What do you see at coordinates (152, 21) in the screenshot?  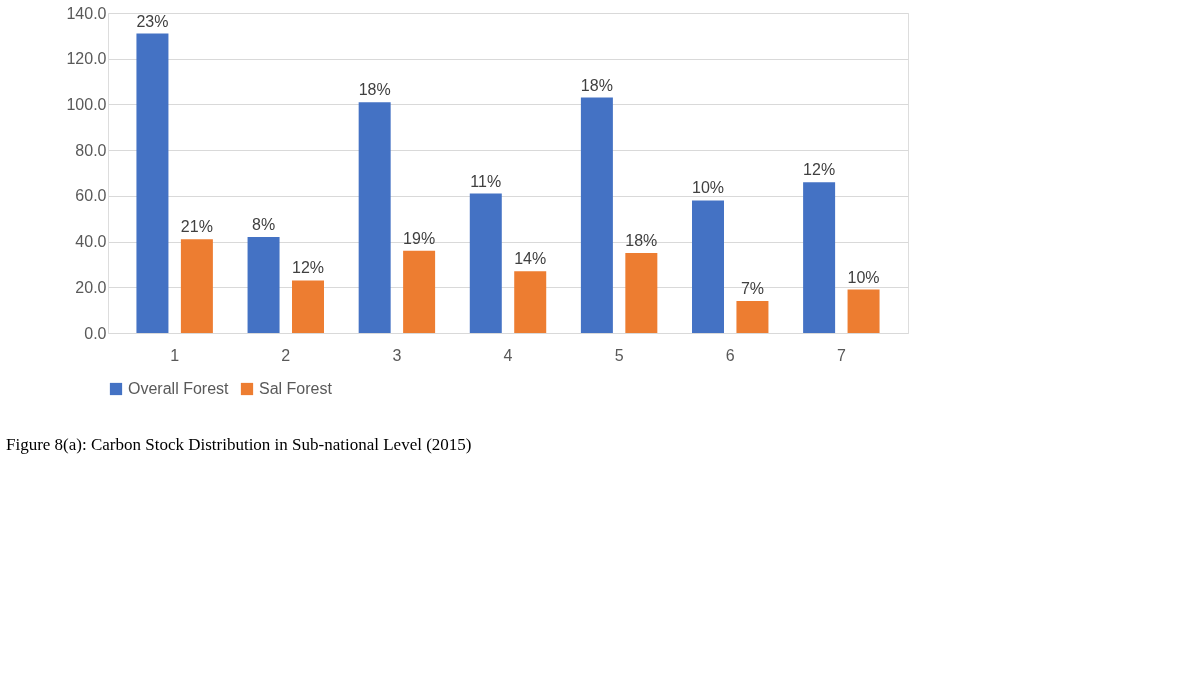 I see `annotation: 23%` at bounding box center [152, 21].